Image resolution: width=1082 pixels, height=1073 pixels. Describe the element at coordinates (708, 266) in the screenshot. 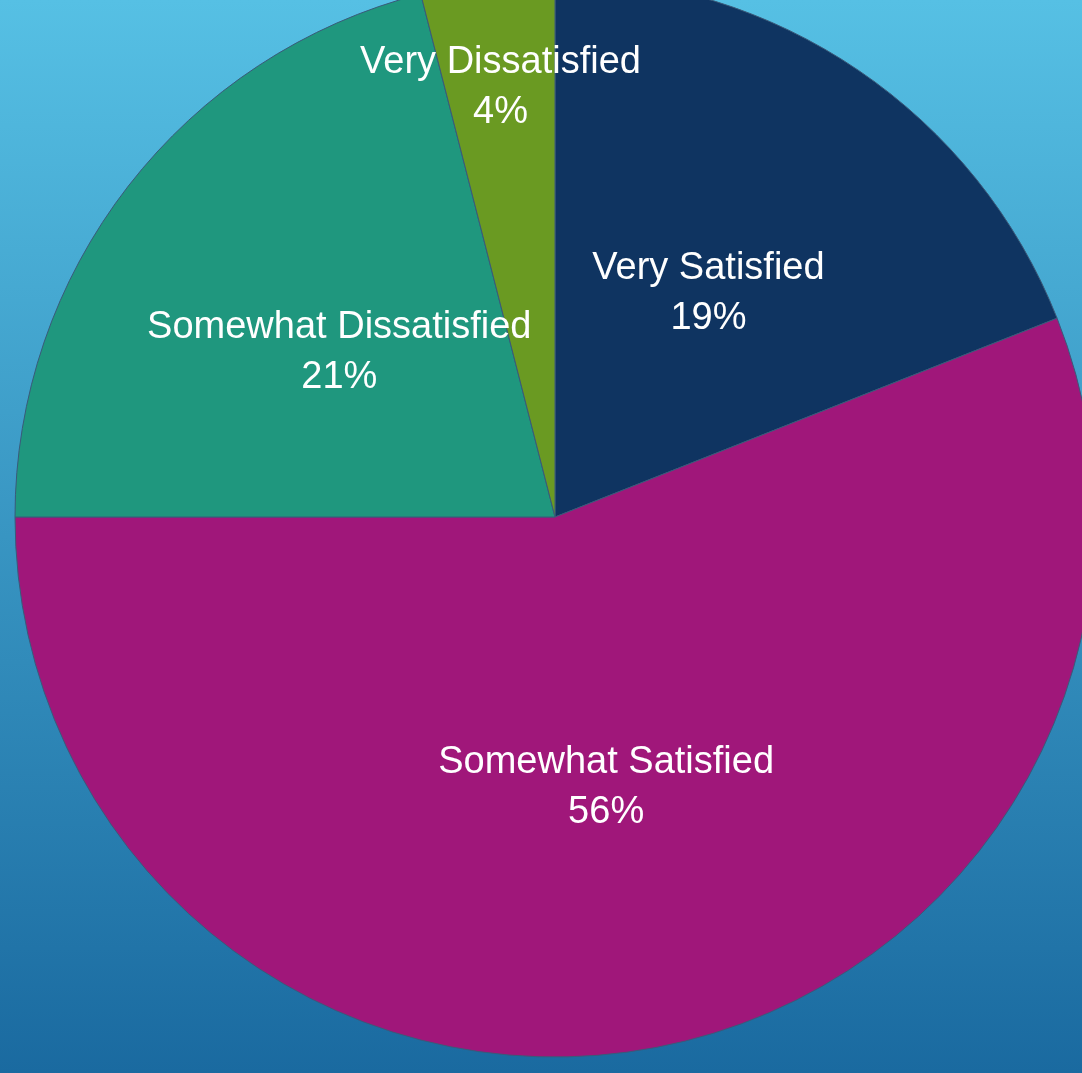

I see `slice-label: Very Satisfied` at that location.